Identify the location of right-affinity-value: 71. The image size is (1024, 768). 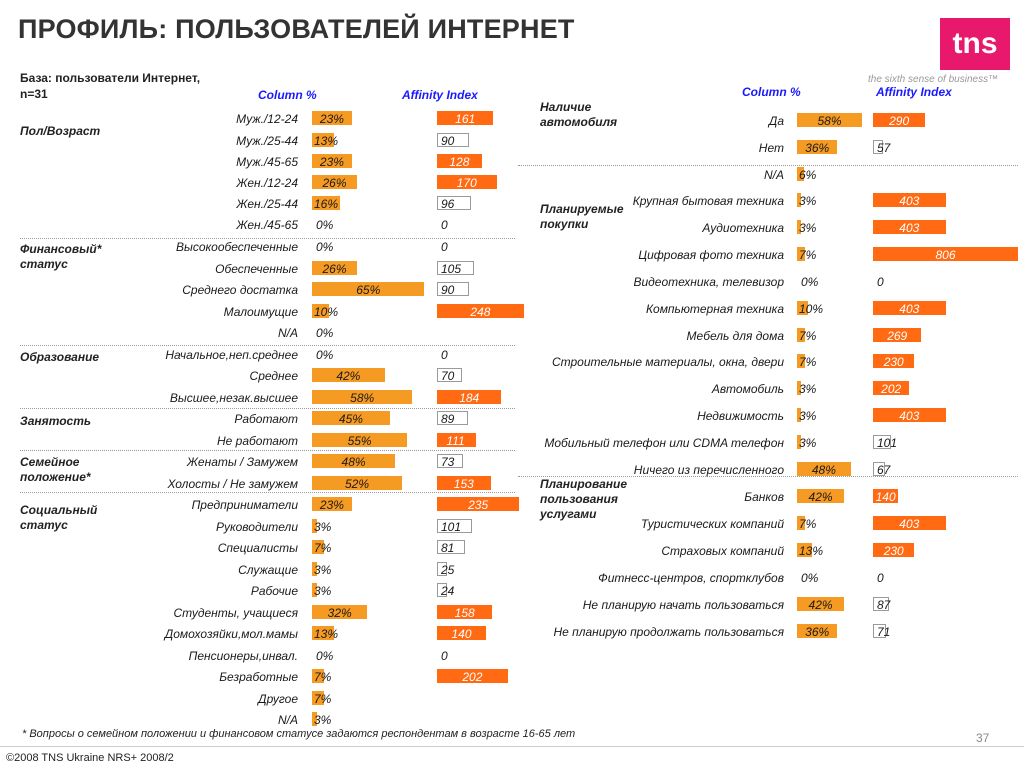
(884, 632).